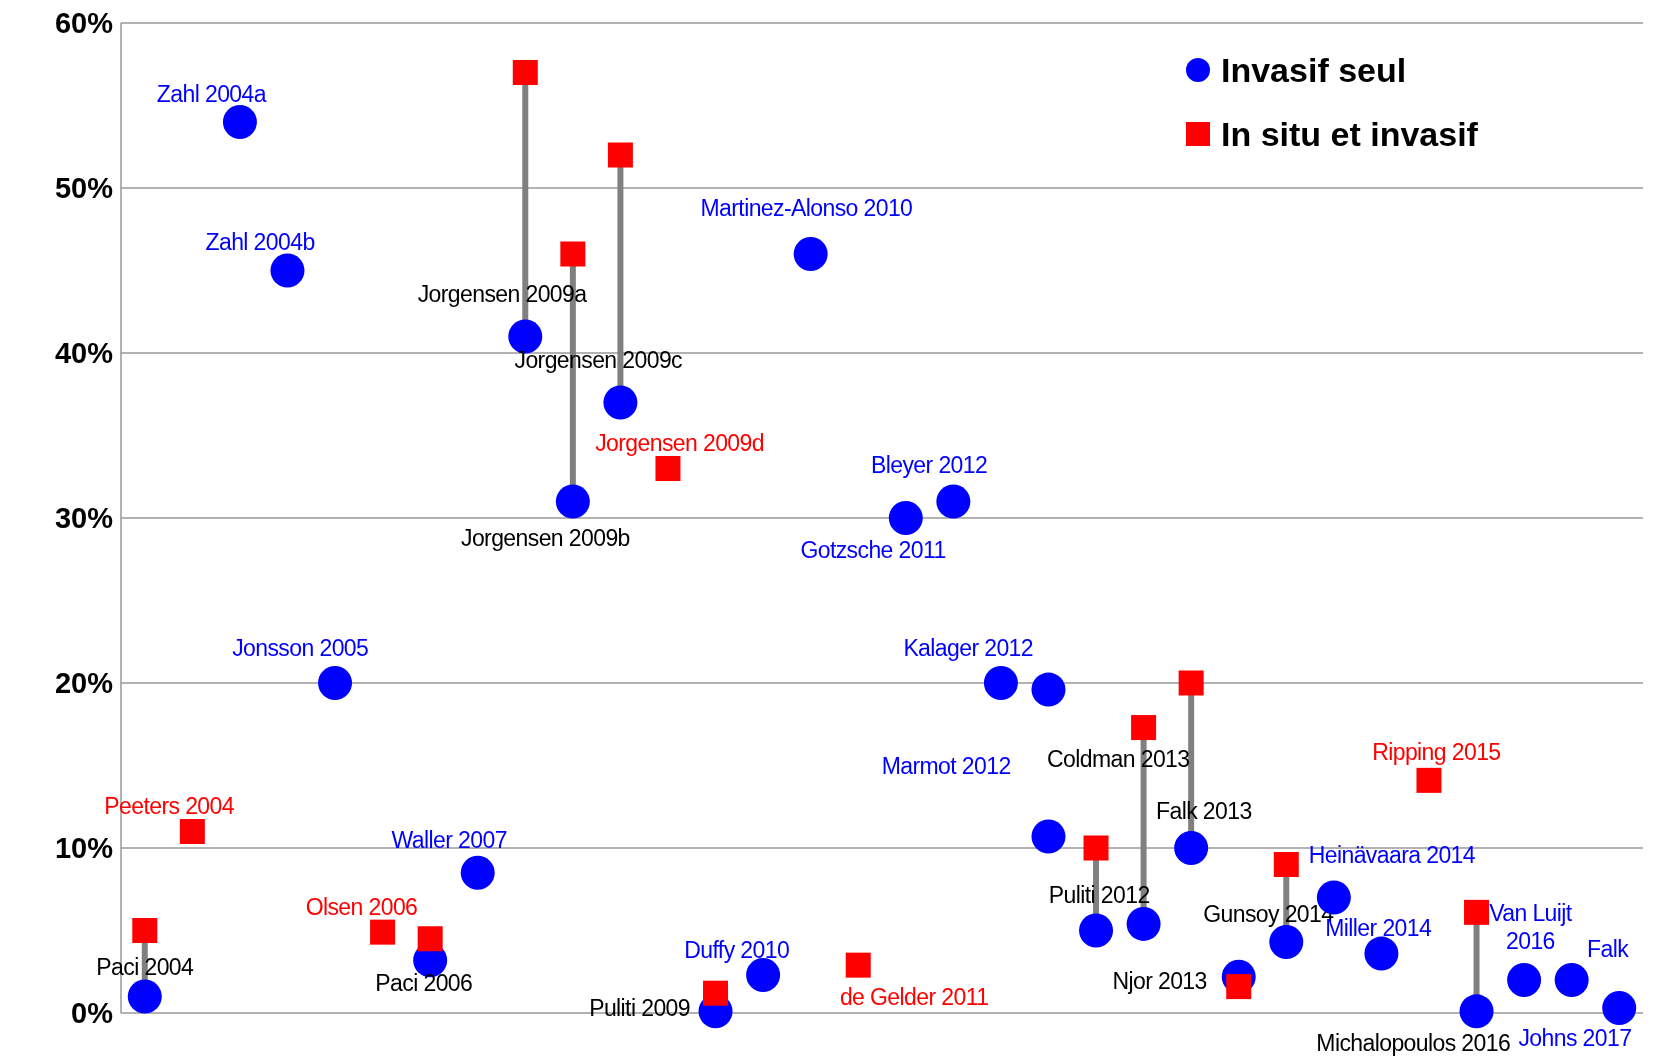 The height and width of the screenshot is (1059, 1655). What do you see at coordinates (914, 996) in the screenshot?
I see `data-label: de Gelder 2011` at bounding box center [914, 996].